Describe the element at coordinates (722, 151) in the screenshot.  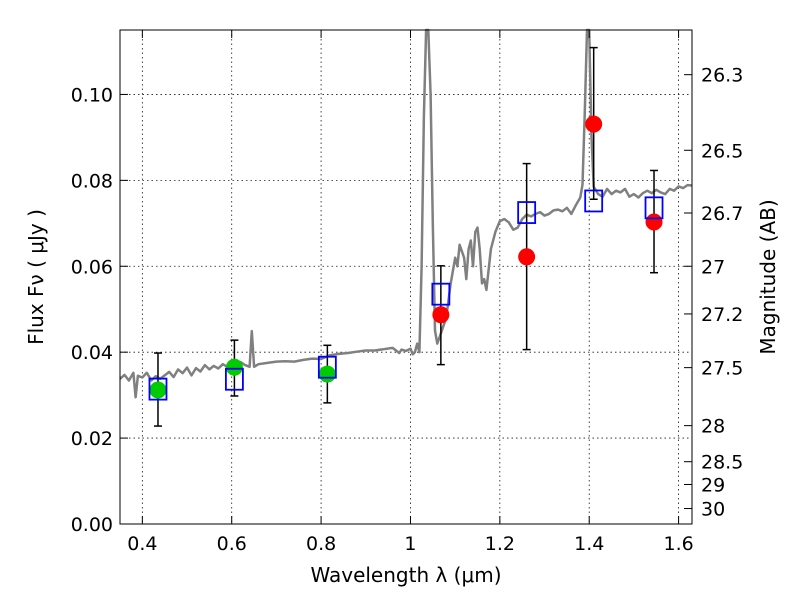
I see `right-tick-label: 26.5` at that location.